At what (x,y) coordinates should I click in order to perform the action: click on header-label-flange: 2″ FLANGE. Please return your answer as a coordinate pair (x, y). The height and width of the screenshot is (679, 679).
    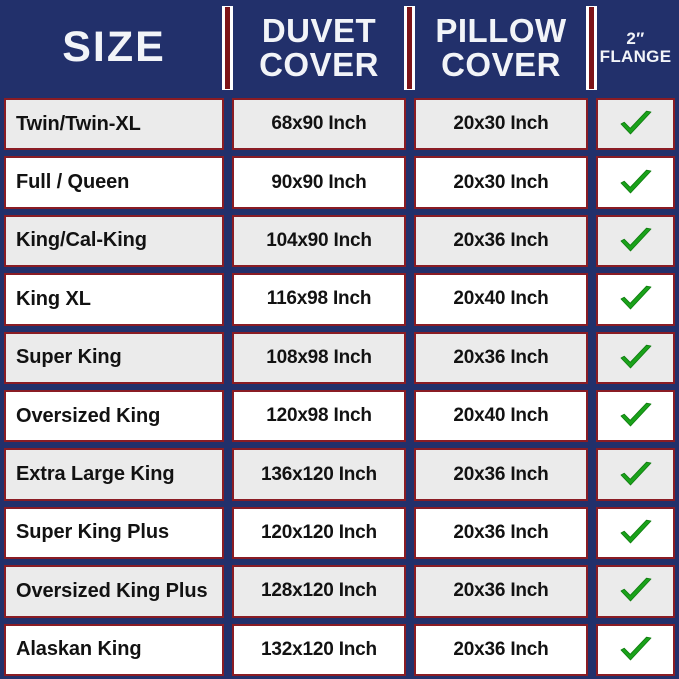
    Looking at the image, I should click on (635, 47).